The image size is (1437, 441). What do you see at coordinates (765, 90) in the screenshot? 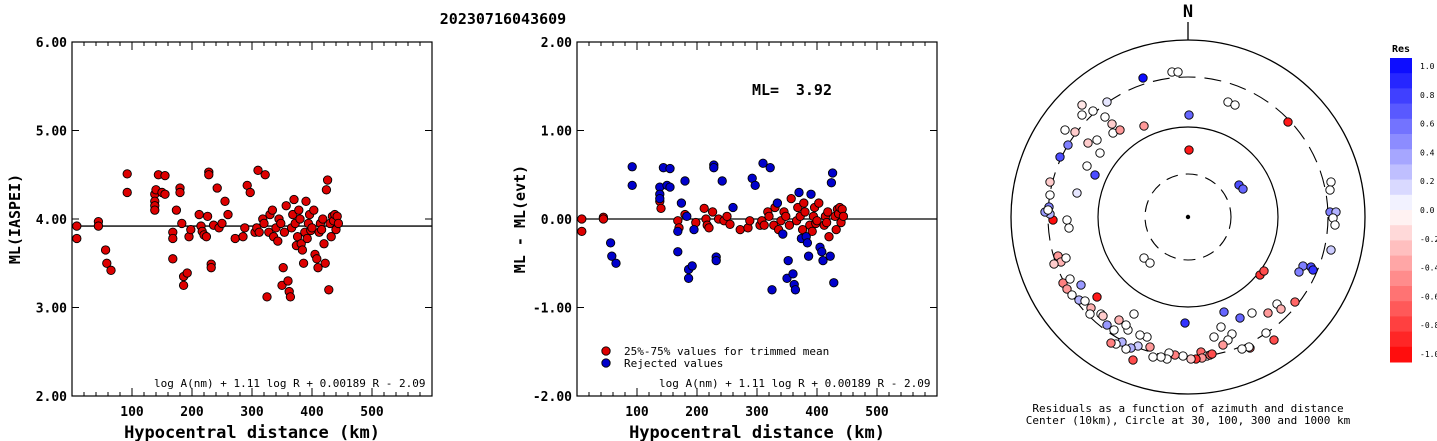
I see `ml-annotation-label: ML=` at bounding box center [765, 90].